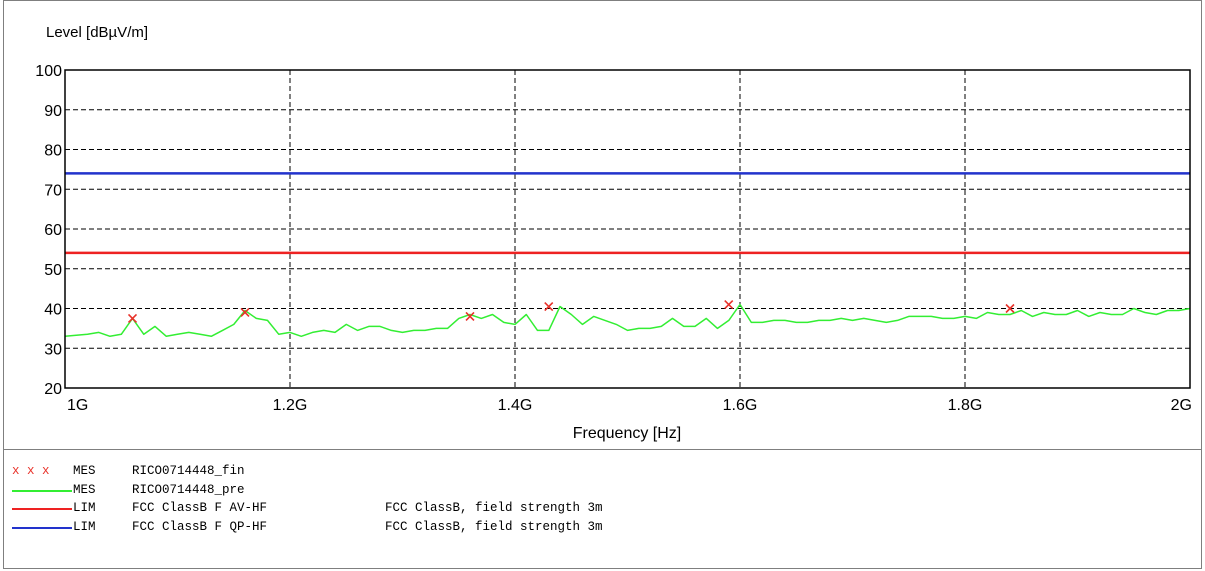 The image size is (1205, 571). Describe the element at coordinates (31, 471) in the screenshot. I see `legend-marks: x x x` at that location.